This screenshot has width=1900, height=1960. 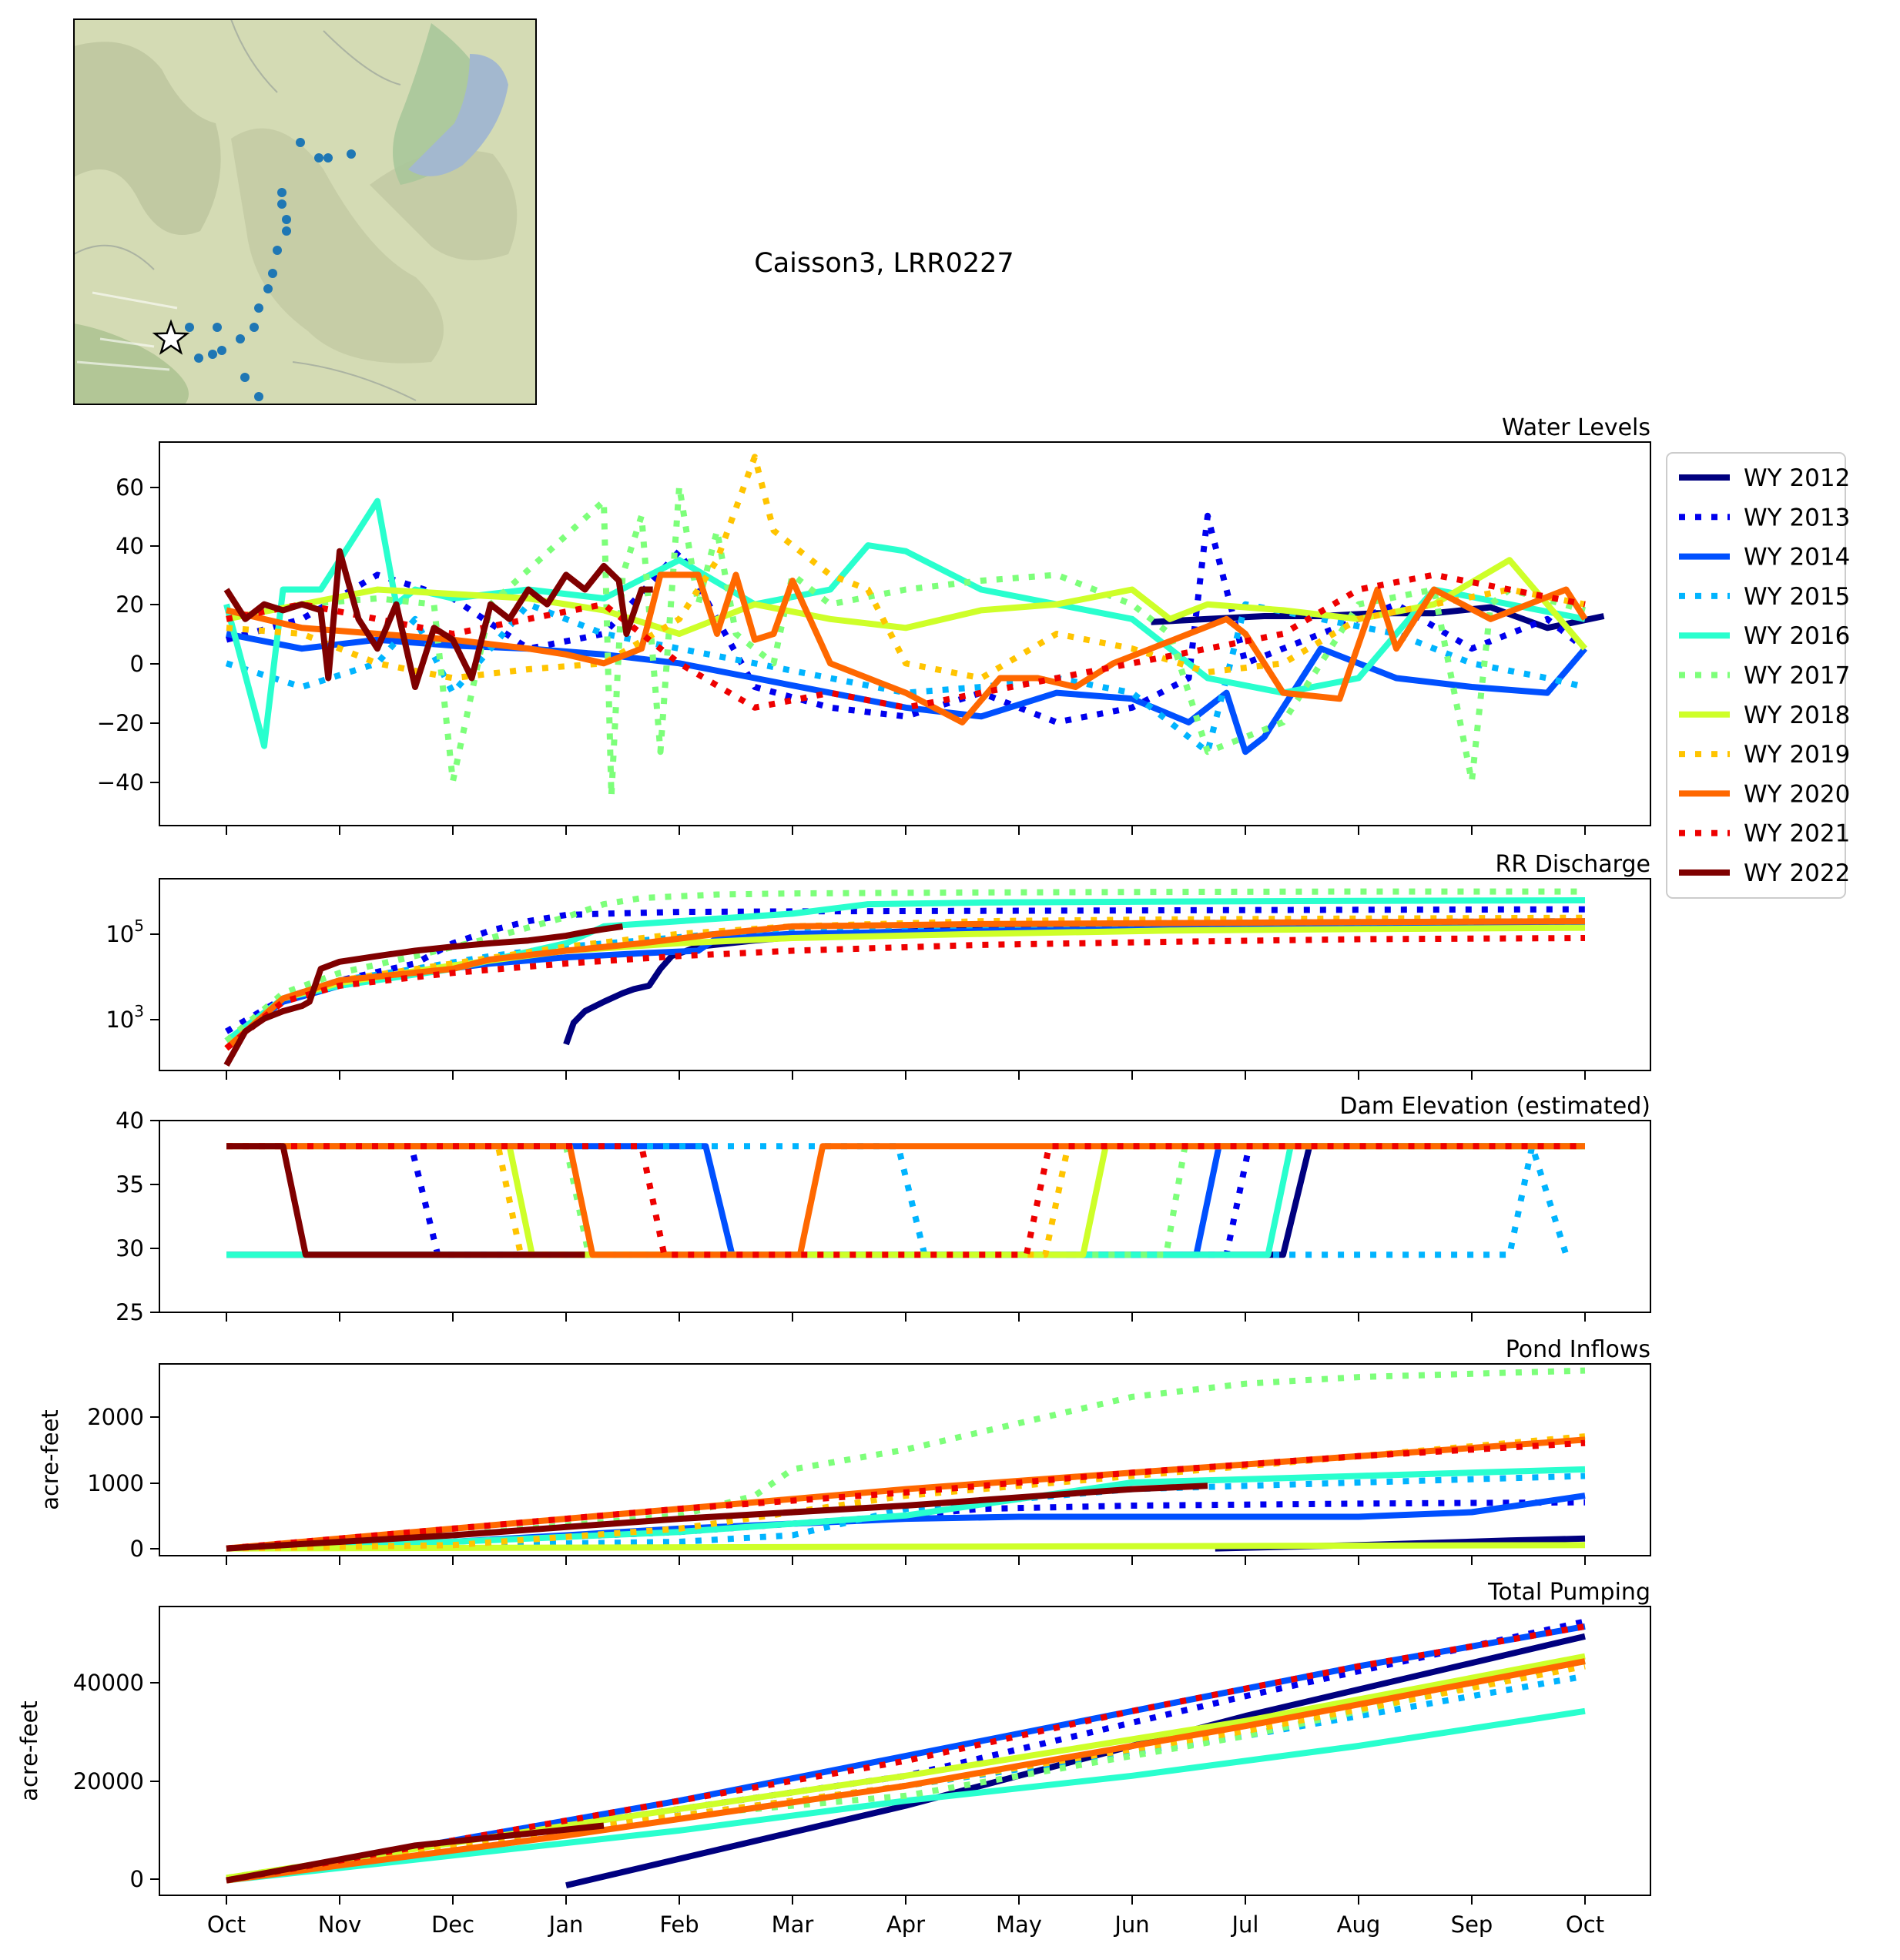 What do you see at coordinates (125, 1018) in the screenshot?
I see `y-tick-label: 10³` at bounding box center [125, 1018].